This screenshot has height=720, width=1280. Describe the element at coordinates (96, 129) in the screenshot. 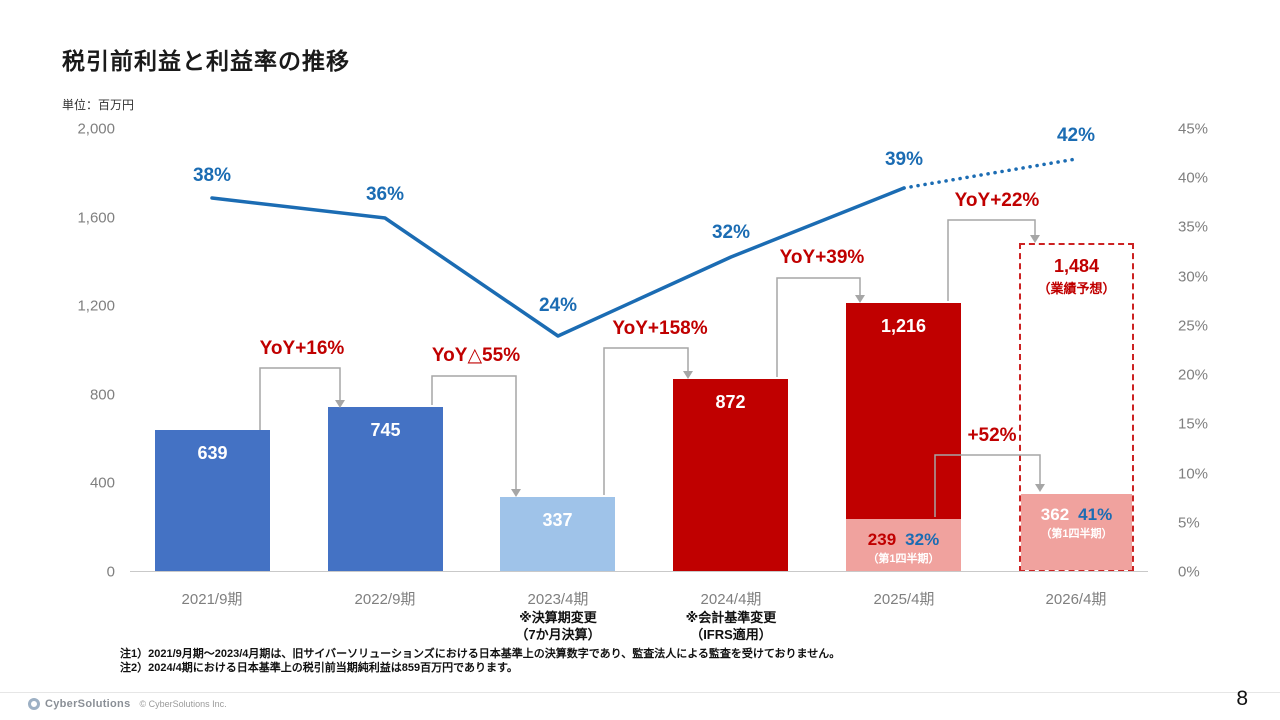

I see `left-axis-tick: 2,000` at that location.